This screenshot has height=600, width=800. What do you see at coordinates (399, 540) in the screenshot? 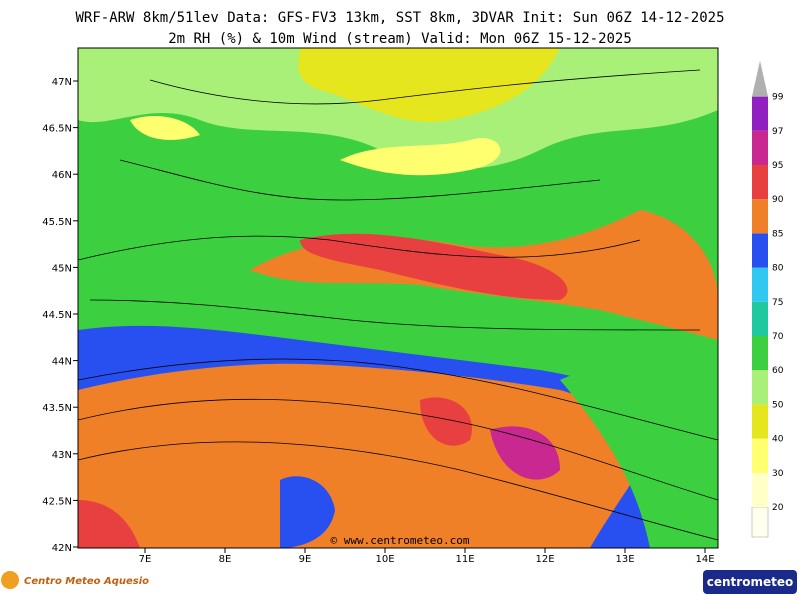
I see `watermark: © www.centrometeo.com` at bounding box center [399, 540].